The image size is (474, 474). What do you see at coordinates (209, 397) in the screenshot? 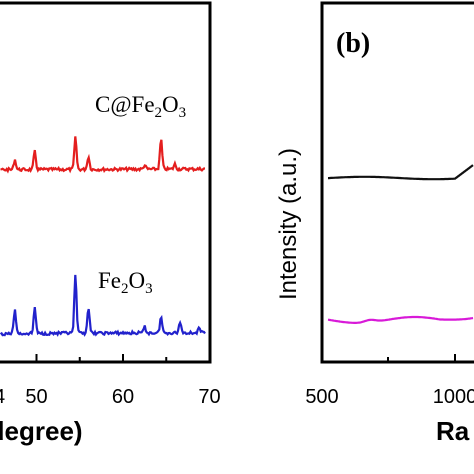
I see `x-tick-label-70: 70` at bounding box center [209, 397].